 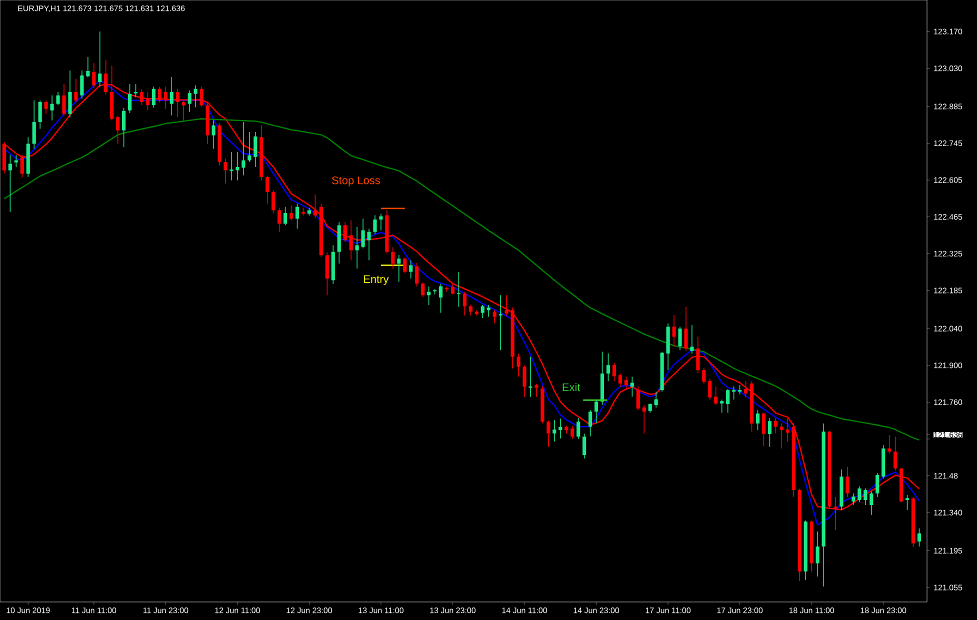 What do you see at coordinates (948, 402) in the screenshot?
I see `y-tick-label: 121.760` at bounding box center [948, 402].